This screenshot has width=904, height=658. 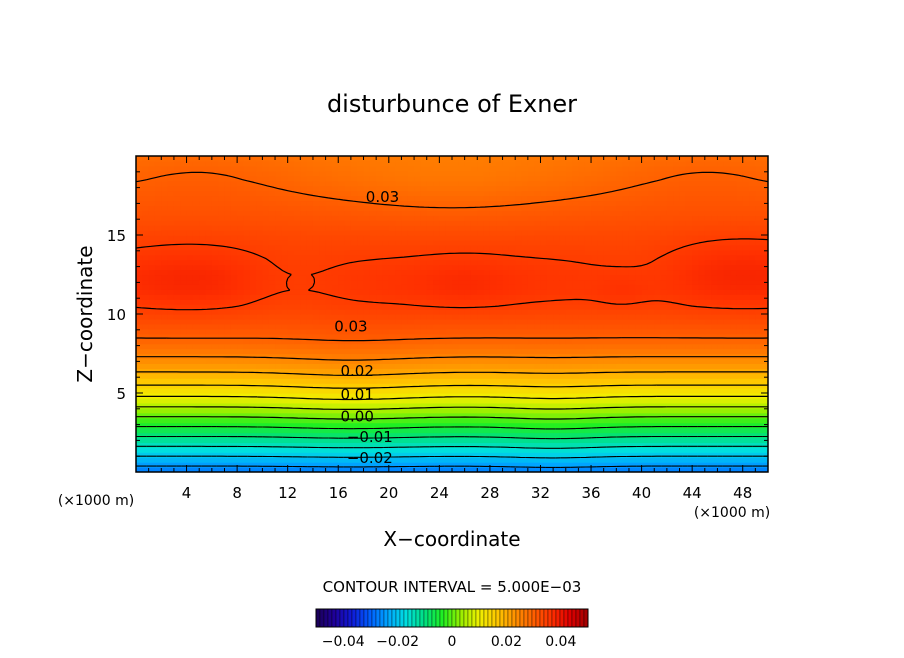 What do you see at coordinates (116, 315) in the screenshot?
I see `y-tick-label: 10` at bounding box center [116, 315].